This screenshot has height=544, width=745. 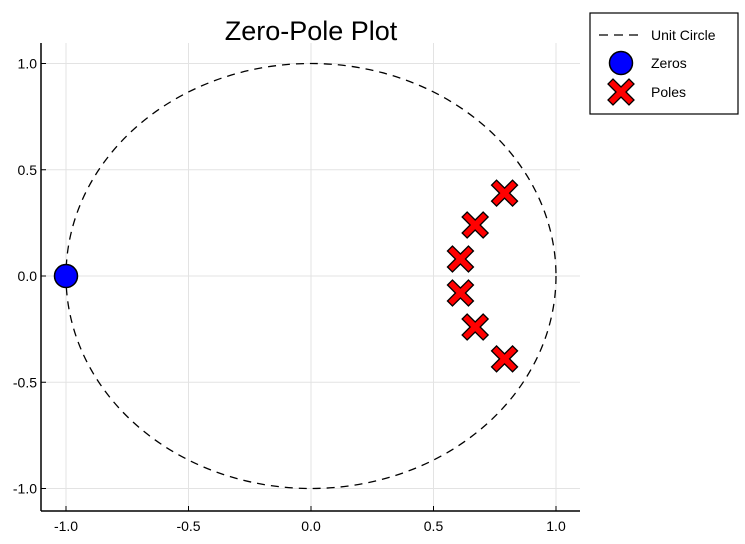 I want to click on zero-marker, so click(x=66, y=276).